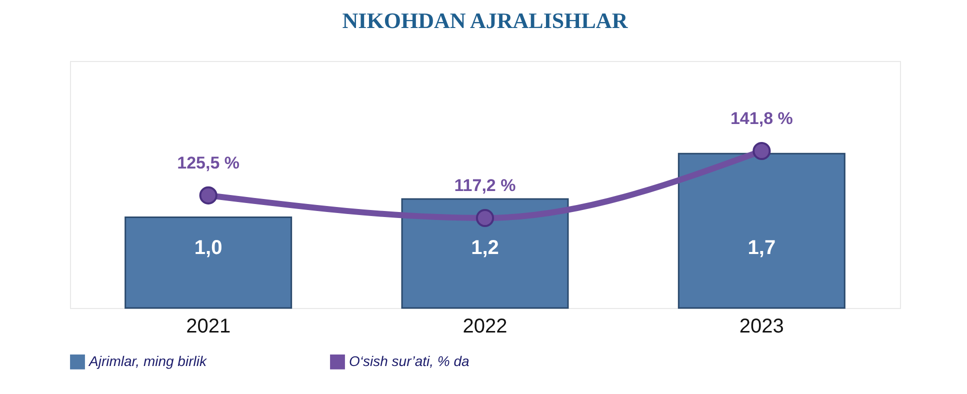  What do you see at coordinates (761, 118) in the screenshot?
I see `data-label: 141,8 %` at bounding box center [761, 118].